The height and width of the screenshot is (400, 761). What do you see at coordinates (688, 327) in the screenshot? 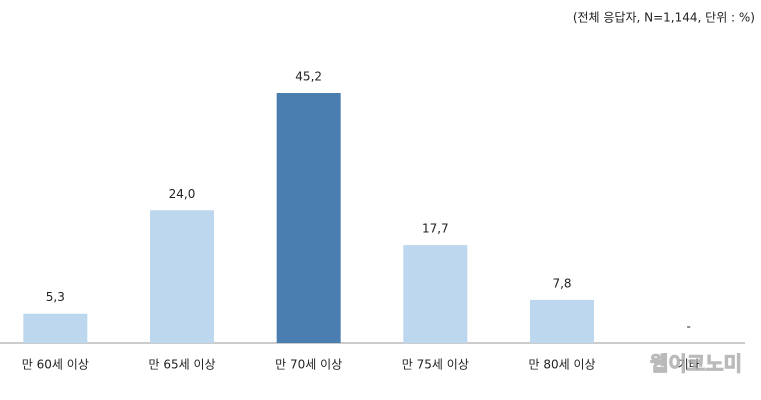
I see `value-label: -` at bounding box center [688, 327].